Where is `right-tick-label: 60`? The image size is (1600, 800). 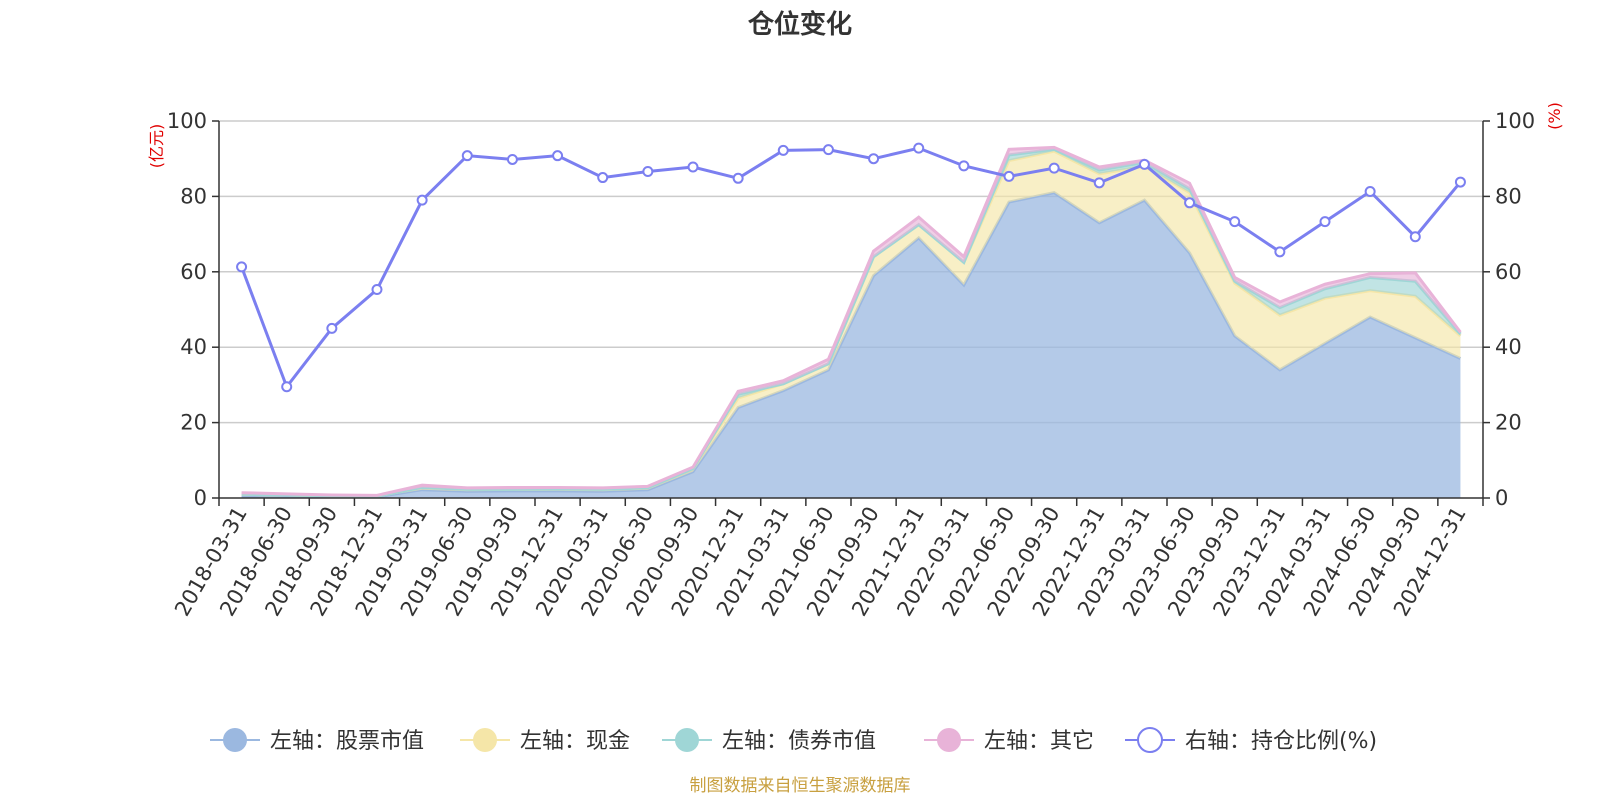 right-tick-label: 60 is located at coordinates (1508, 272).